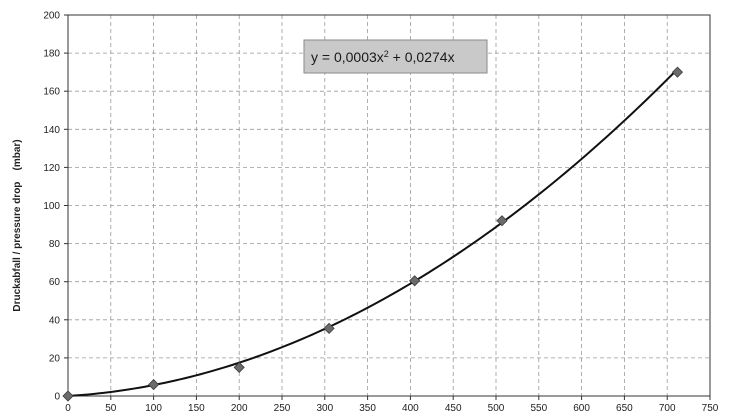  Describe the element at coordinates (710, 408) in the screenshot. I see `x-tick-label: 750` at that location.